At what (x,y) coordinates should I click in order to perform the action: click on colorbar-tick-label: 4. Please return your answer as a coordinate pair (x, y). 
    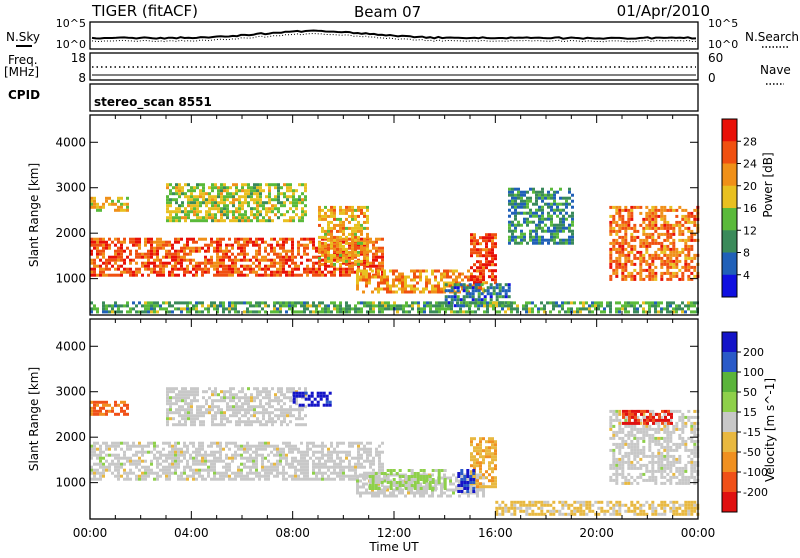
    Looking at the image, I should click on (746, 275).